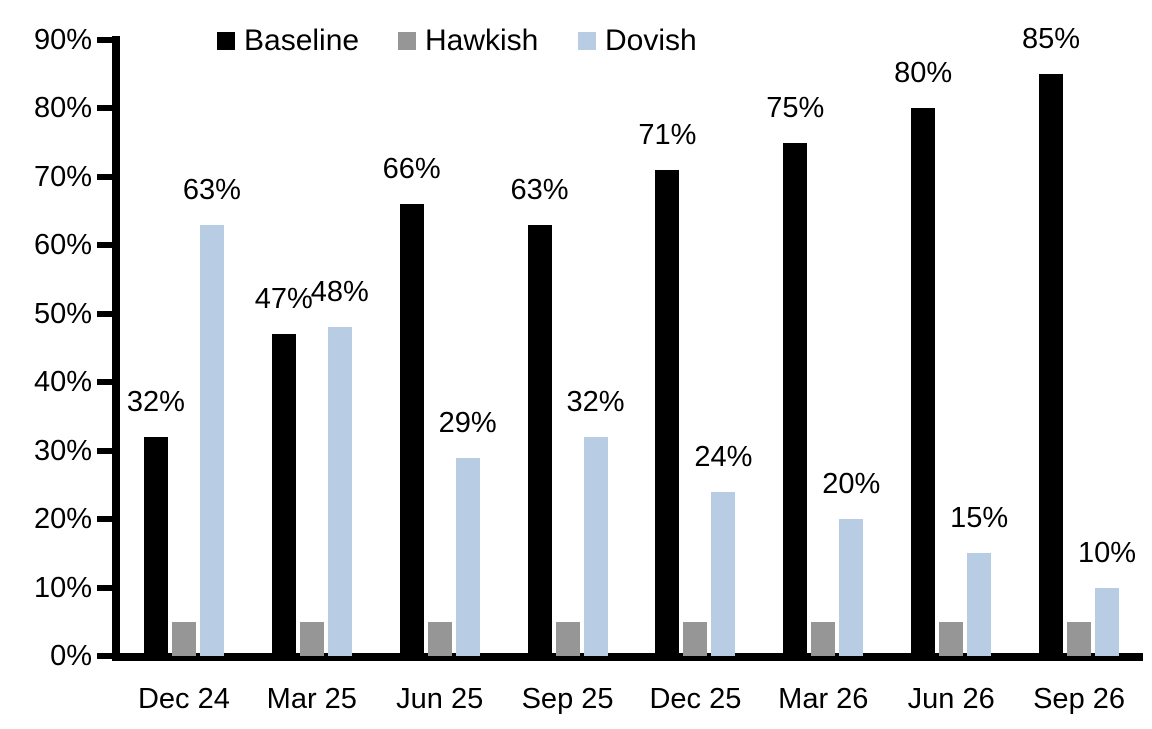  I want to click on x-tick-label: Jun 26, so click(951, 699).